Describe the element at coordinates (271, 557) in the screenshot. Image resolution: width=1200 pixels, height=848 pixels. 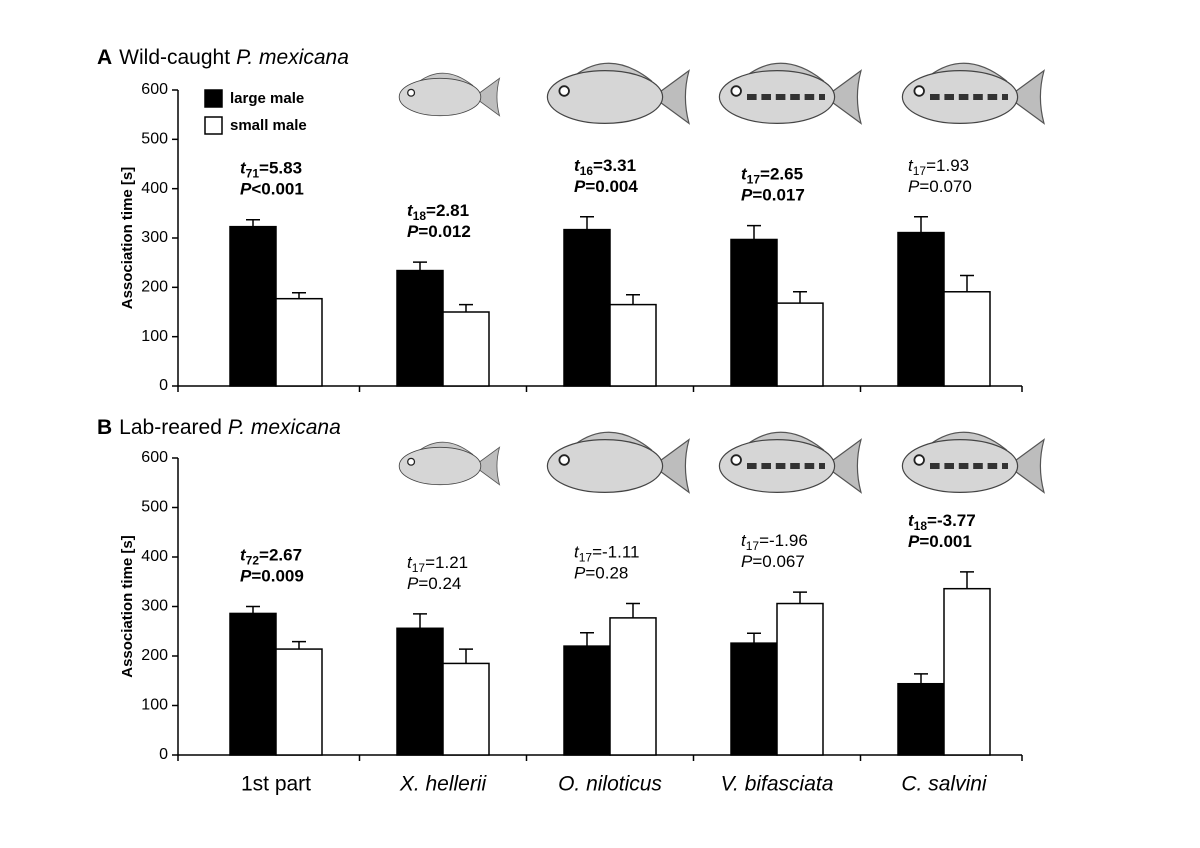
I see `stat-annotation: t72=2.67` at that location.